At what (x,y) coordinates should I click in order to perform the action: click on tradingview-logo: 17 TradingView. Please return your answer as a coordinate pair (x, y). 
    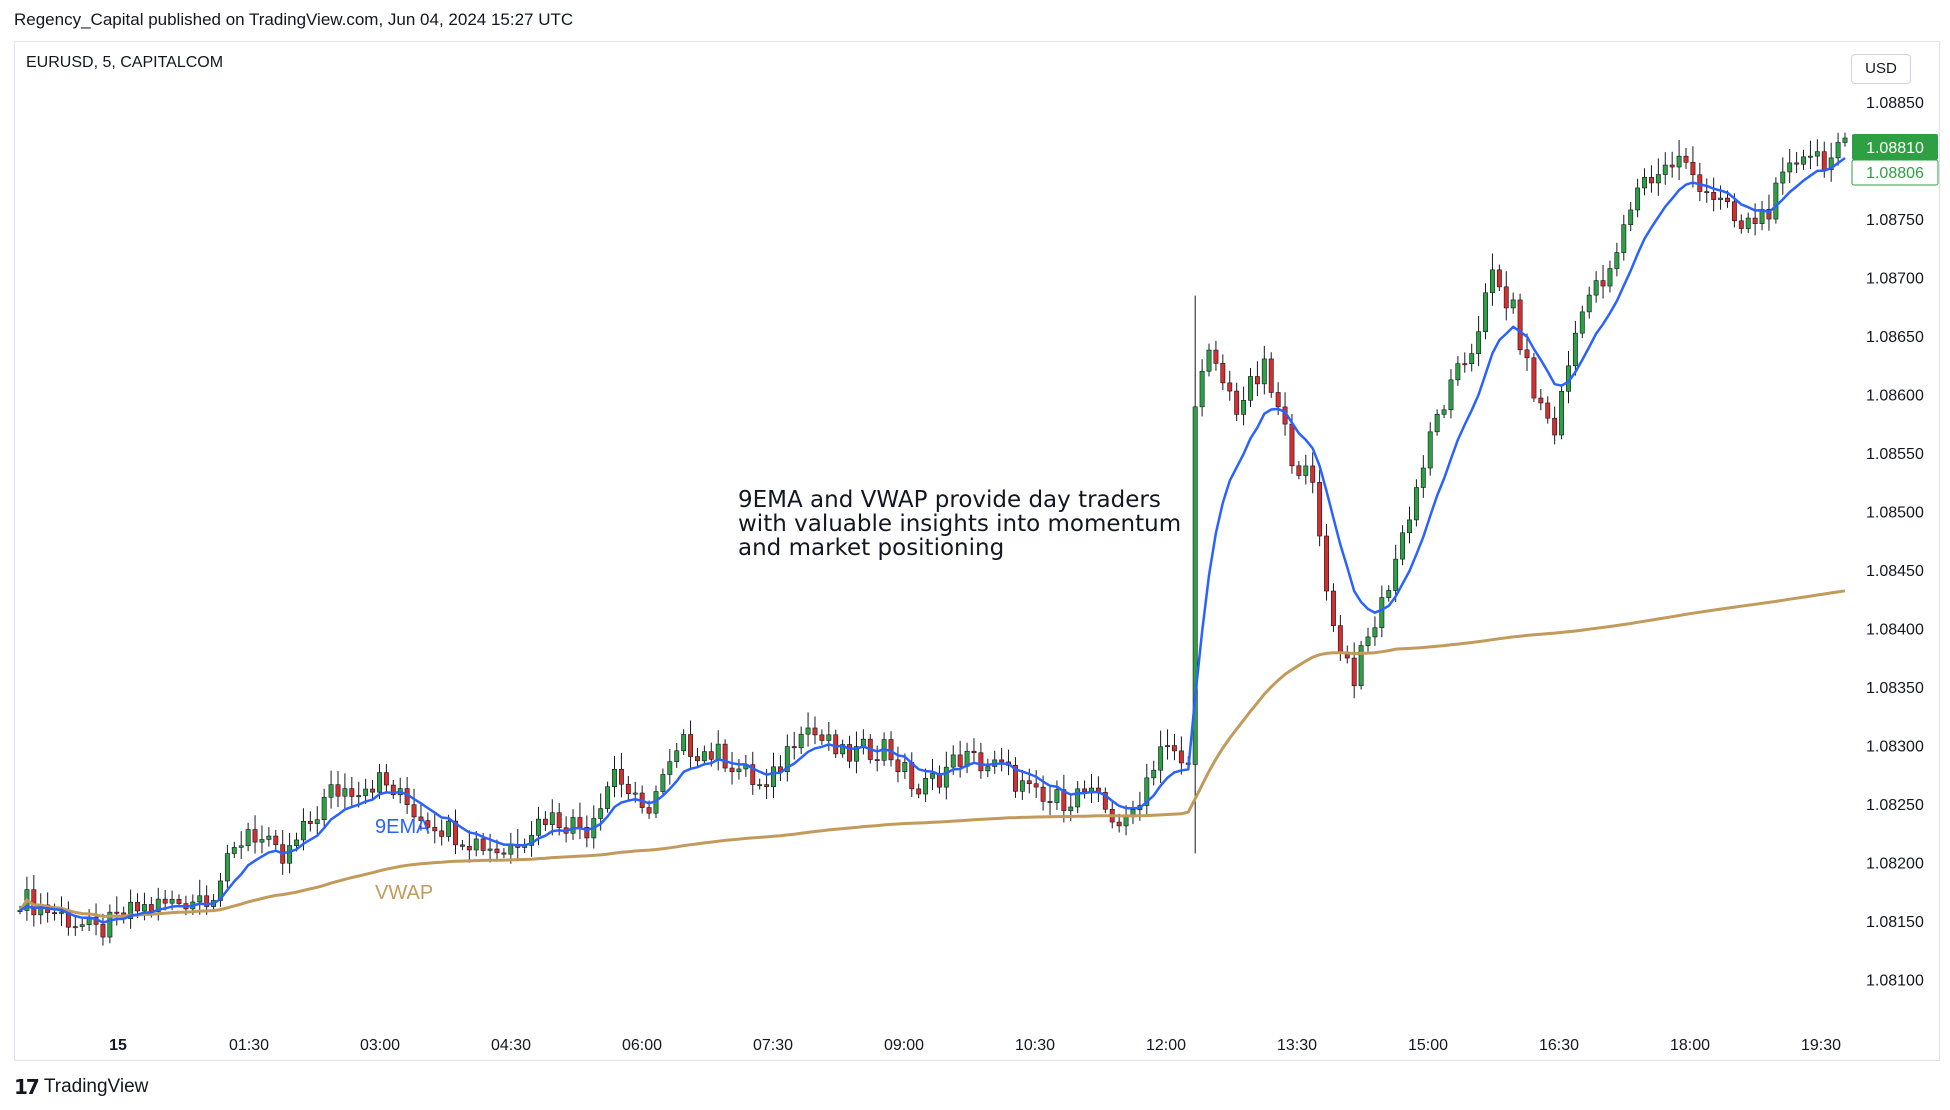
    Looking at the image, I should click on (81, 1087).